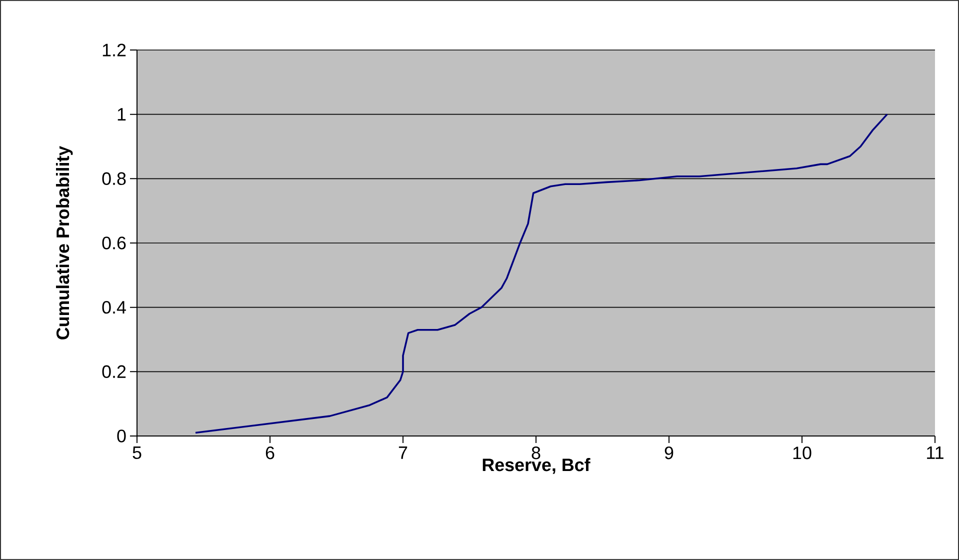 The image size is (959, 560). What do you see at coordinates (114, 179) in the screenshot?
I see `y-tick-label: 0.8` at bounding box center [114, 179].